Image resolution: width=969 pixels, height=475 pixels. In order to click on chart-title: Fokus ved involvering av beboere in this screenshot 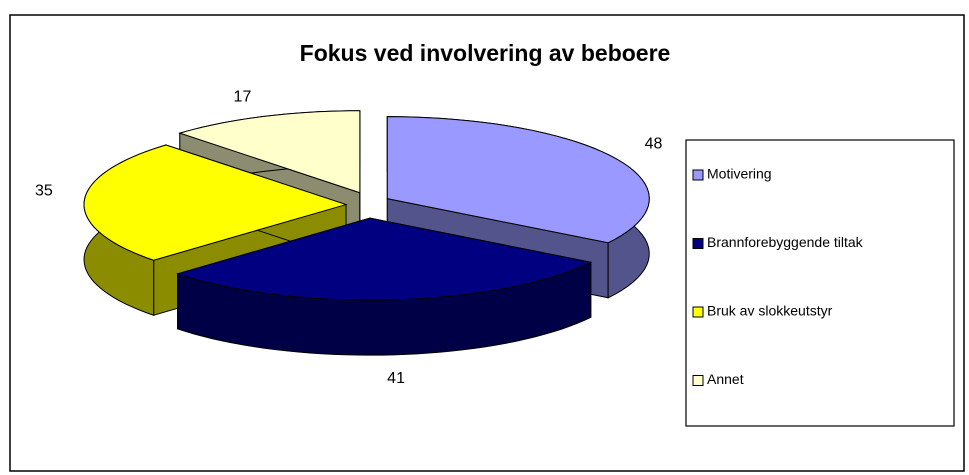, I will do `click(485, 53)`.